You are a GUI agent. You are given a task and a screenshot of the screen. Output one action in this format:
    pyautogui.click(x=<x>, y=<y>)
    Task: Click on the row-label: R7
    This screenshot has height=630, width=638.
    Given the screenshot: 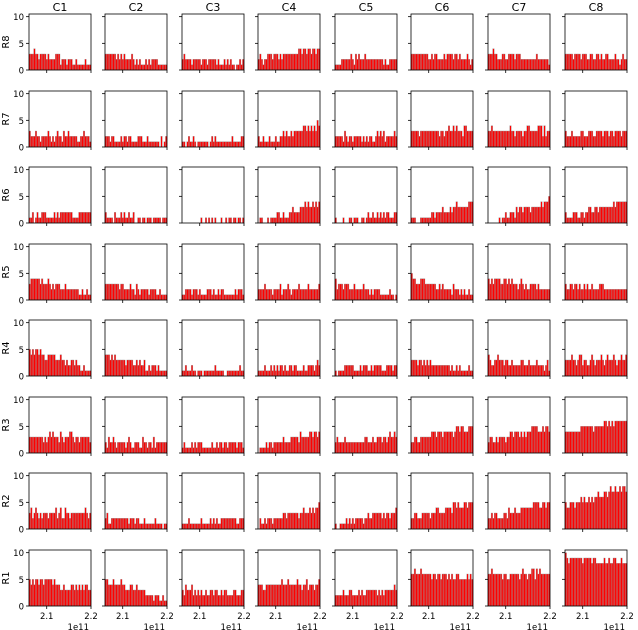 What is the action you would take?
    pyautogui.click(x=6, y=118)
    